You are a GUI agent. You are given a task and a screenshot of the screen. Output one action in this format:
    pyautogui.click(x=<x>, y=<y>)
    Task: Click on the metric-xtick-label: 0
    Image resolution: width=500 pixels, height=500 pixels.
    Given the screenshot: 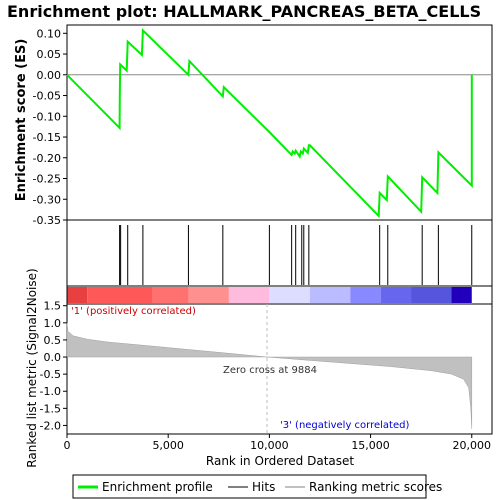 What is the action you would take?
    pyautogui.click(x=67, y=445)
    